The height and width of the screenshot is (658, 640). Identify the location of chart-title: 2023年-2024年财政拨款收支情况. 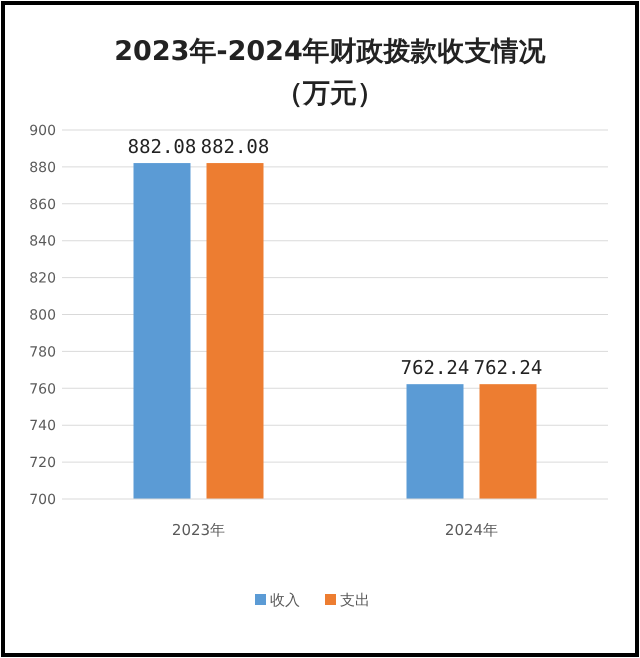
(330, 51).